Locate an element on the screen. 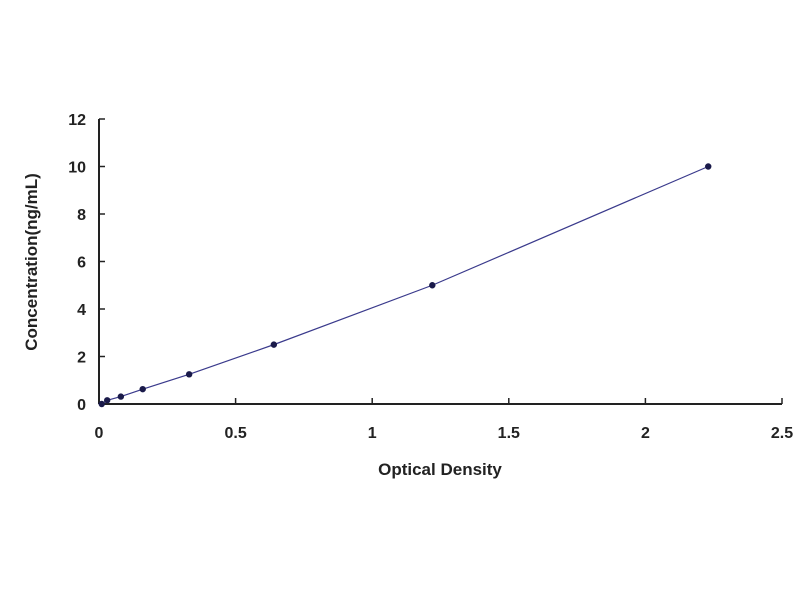 The width and height of the screenshot is (800, 605). x-tick-label: 0 is located at coordinates (99, 433).